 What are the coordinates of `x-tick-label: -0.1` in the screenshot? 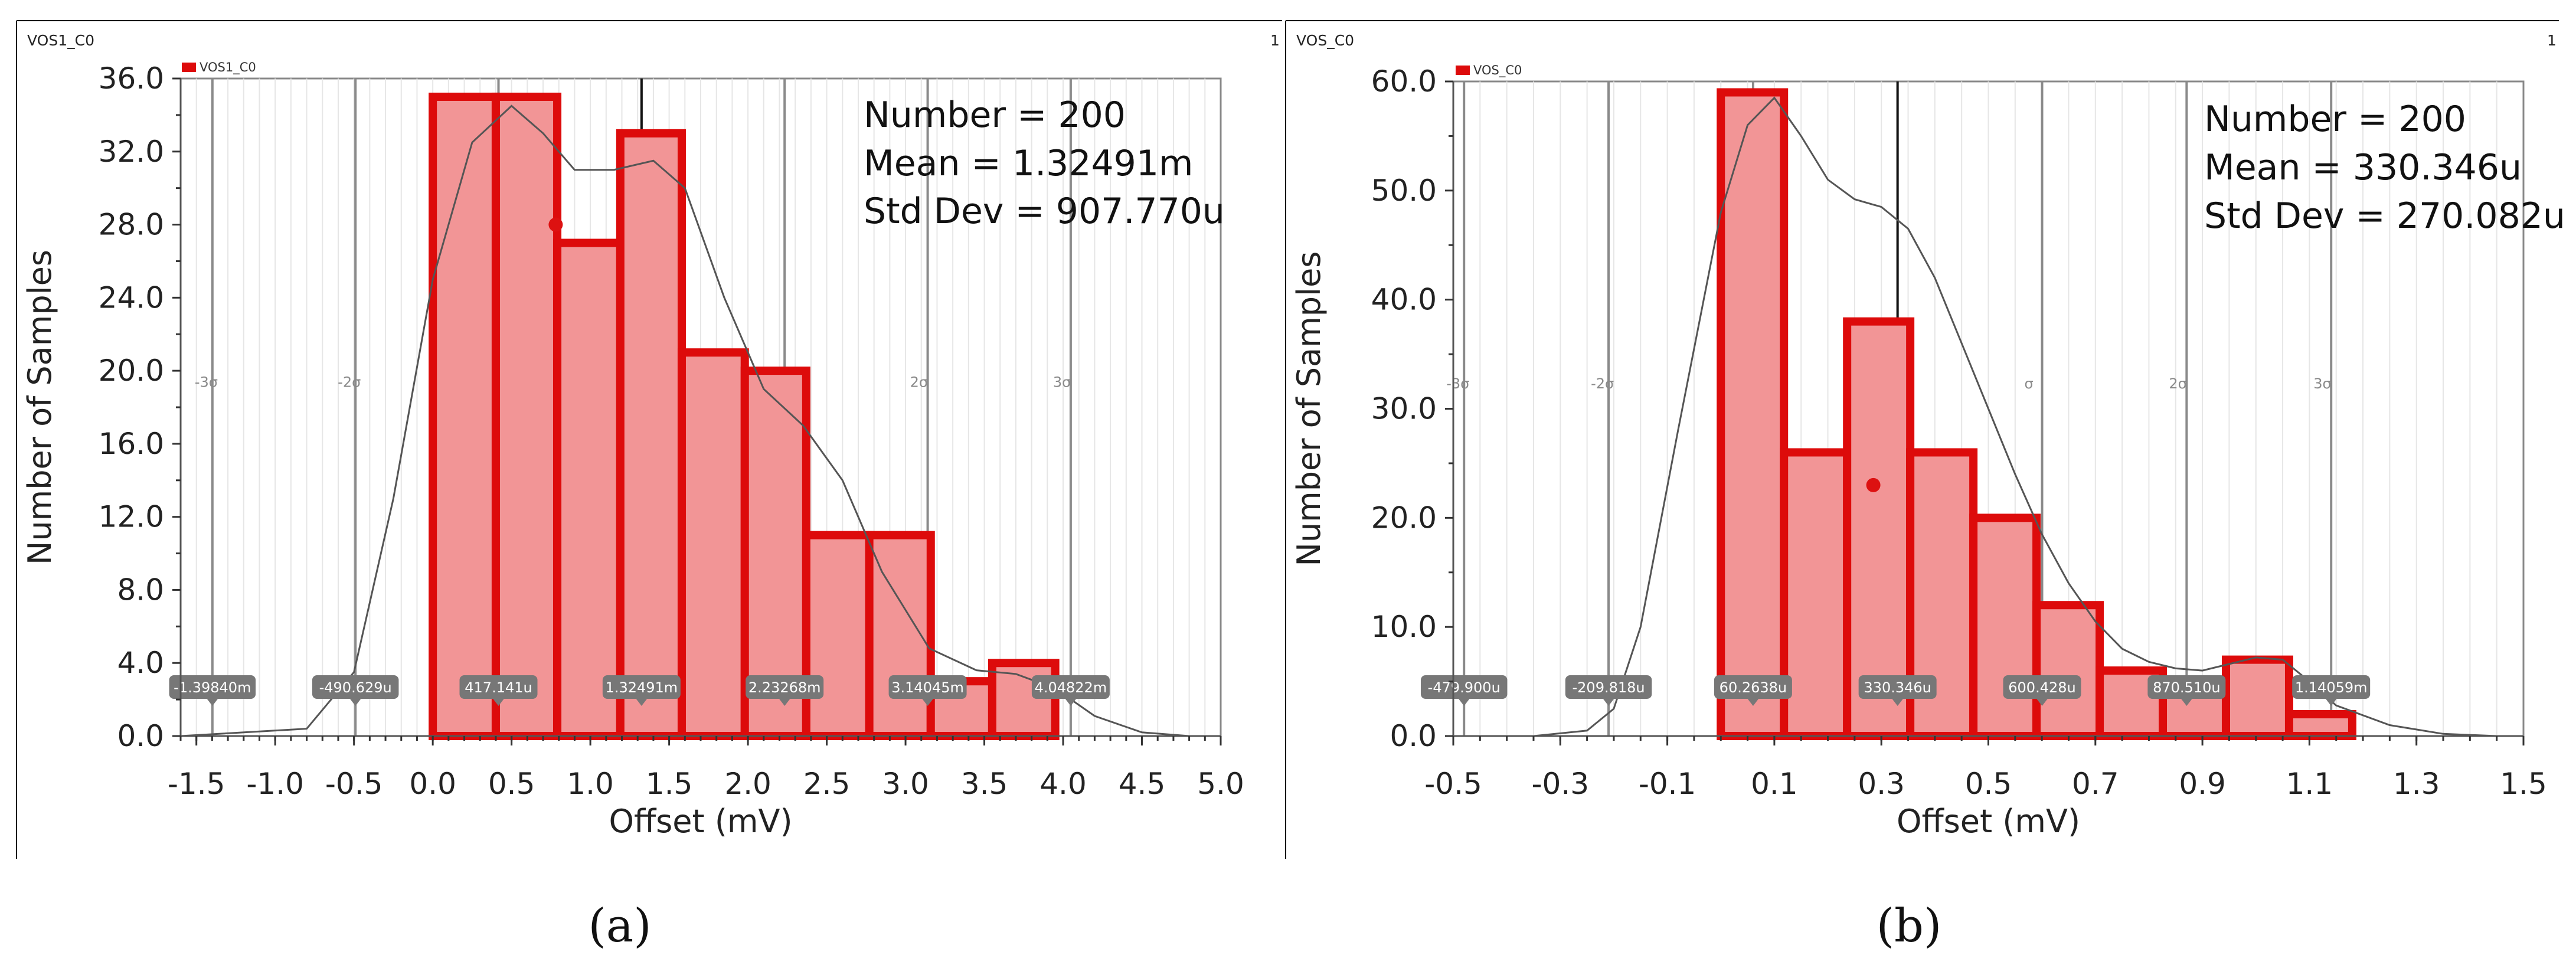 It's located at (1667, 784).